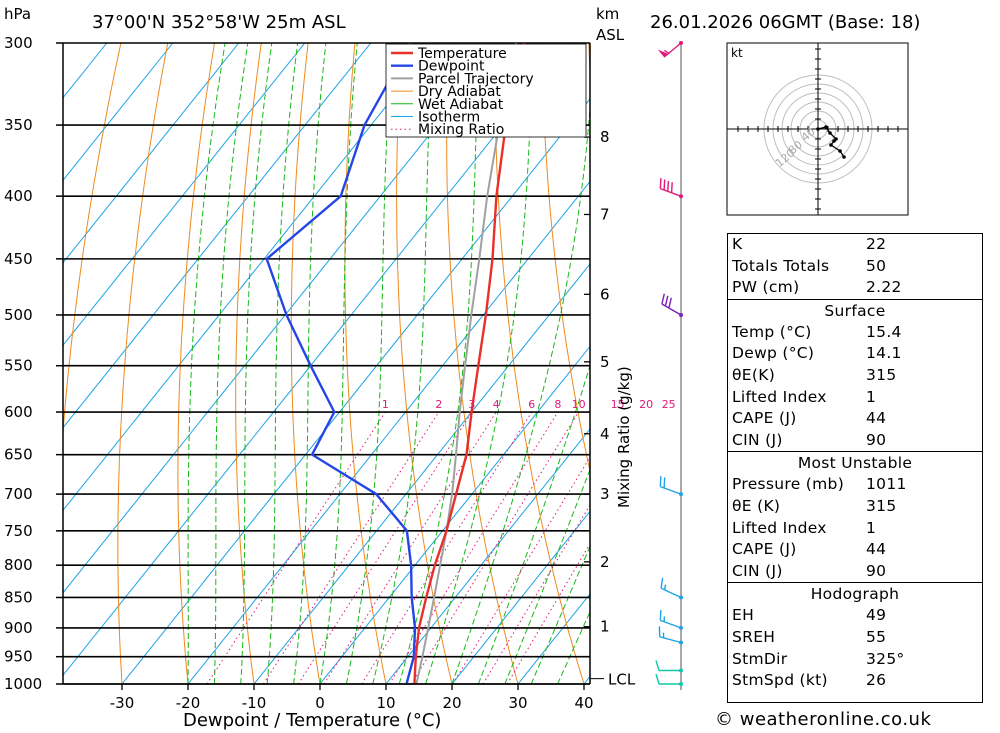 The height and width of the screenshot is (733, 1000). Describe the element at coordinates (18, 43) in the screenshot. I see `pressure-label: 300` at that location.